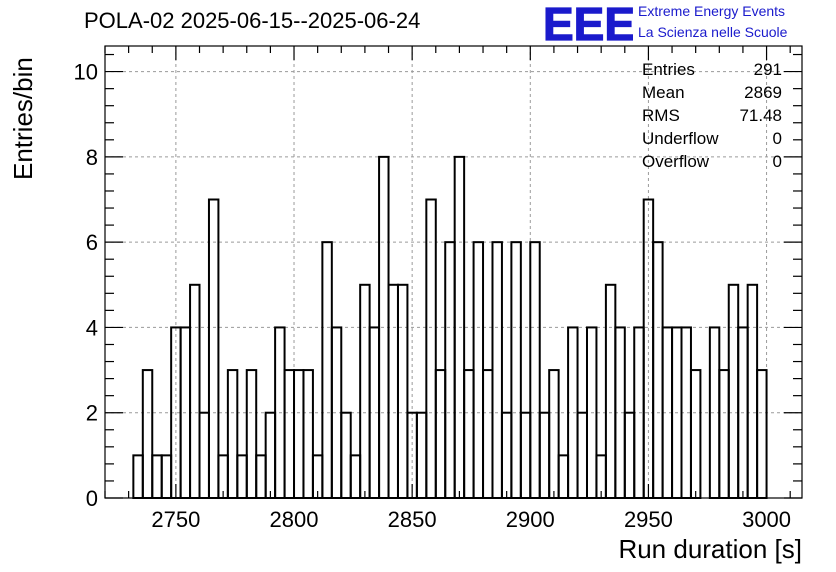 Image resolution: width=836 pixels, height=572 pixels. What do you see at coordinates (412, 519) in the screenshot?
I see `x-tick-label: 2850` at bounding box center [412, 519].